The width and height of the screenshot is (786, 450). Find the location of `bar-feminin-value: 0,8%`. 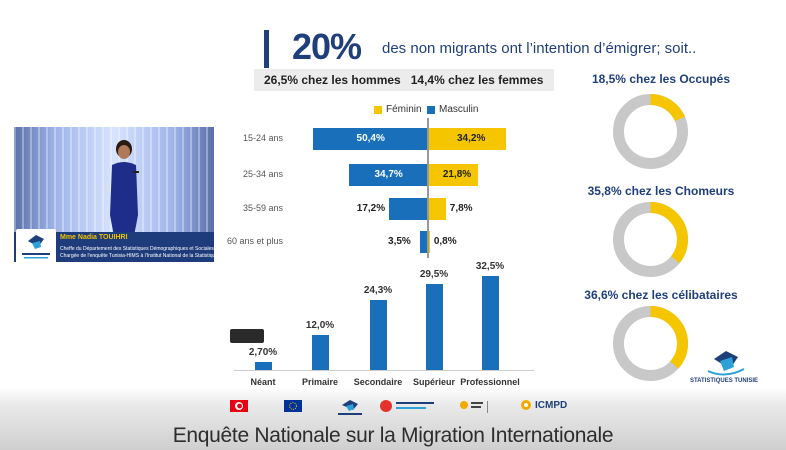

bar-feminin-value: 0,8% is located at coordinates (445, 241).